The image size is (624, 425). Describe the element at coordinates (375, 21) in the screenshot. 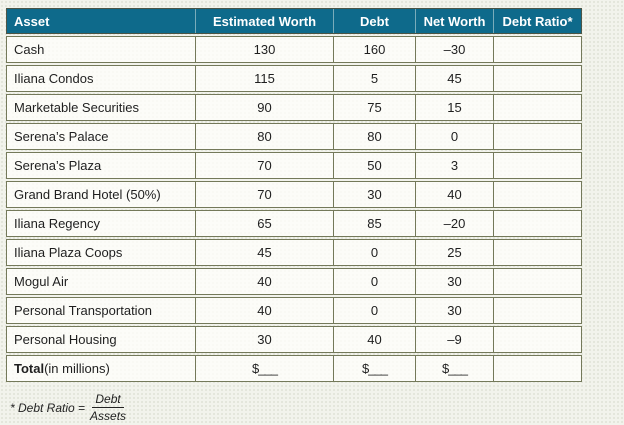

I see `column-header-debt: Debt` at that location.